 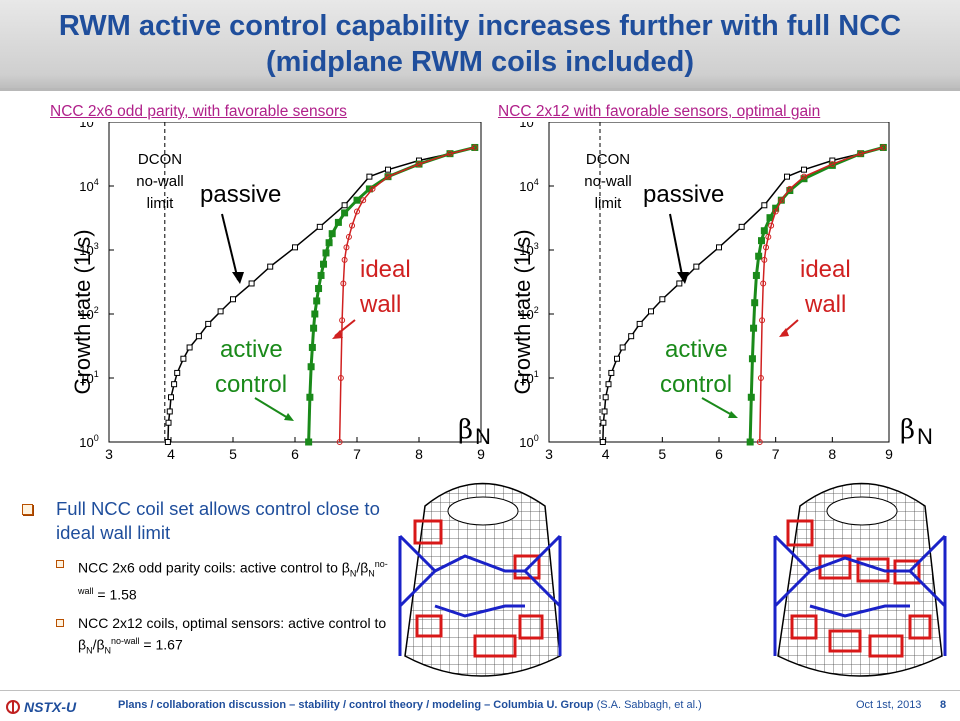 What do you see at coordinates (27, 509) in the screenshot?
I see `bullet-marker-icon` at bounding box center [27, 509].